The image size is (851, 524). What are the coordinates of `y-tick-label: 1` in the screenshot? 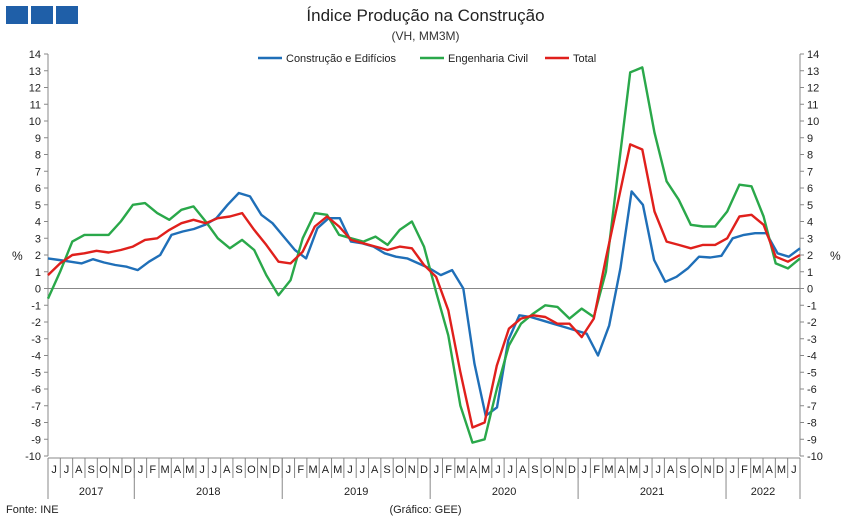 It's located at (38, 273).